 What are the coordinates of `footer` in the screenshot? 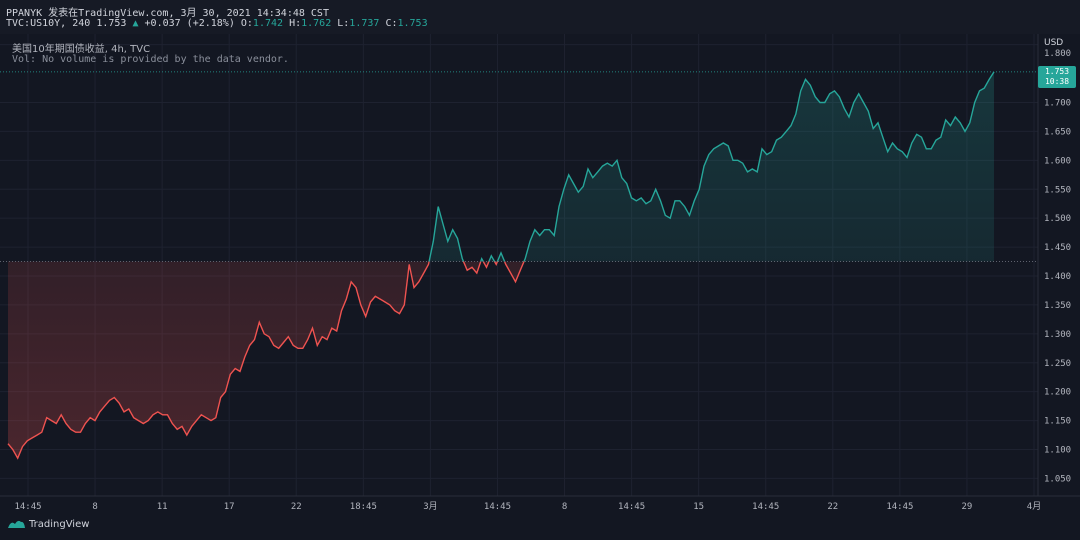 It's located at (540, 527).